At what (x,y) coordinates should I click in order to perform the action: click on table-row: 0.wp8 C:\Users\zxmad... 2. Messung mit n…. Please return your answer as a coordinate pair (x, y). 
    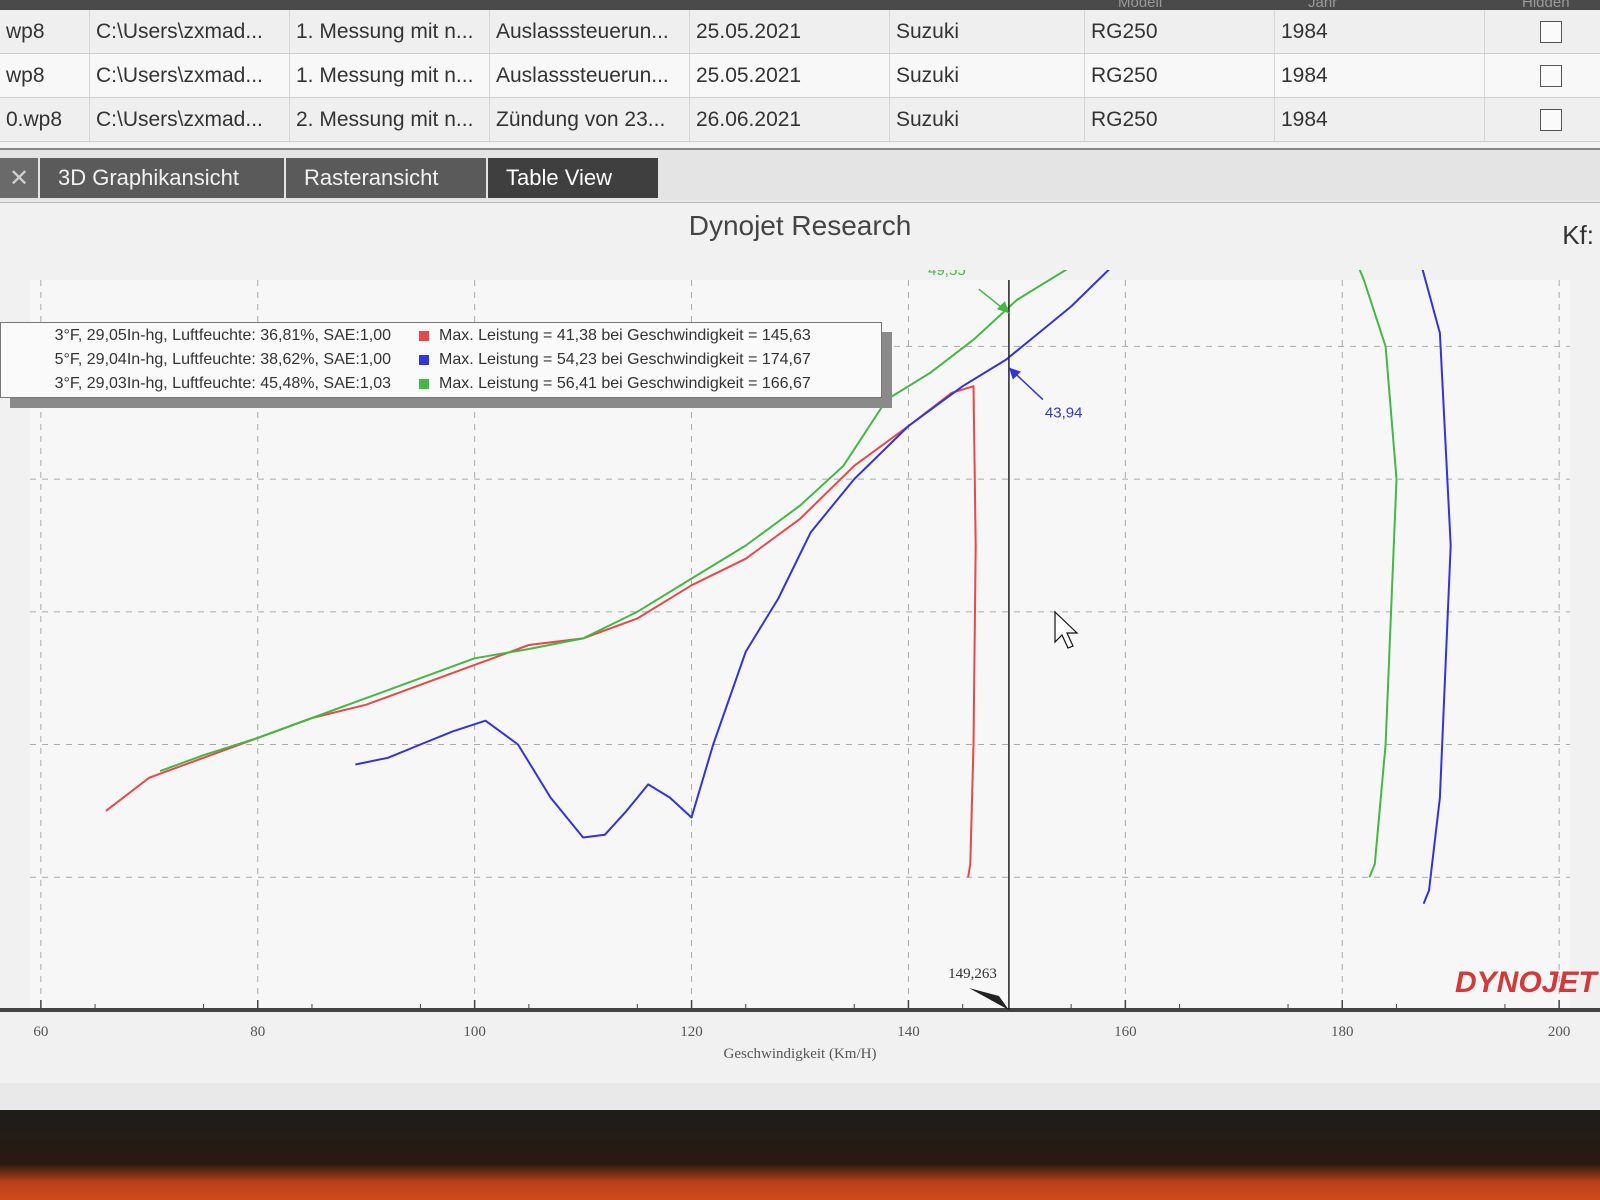
    Looking at the image, I should click on (800, 120).